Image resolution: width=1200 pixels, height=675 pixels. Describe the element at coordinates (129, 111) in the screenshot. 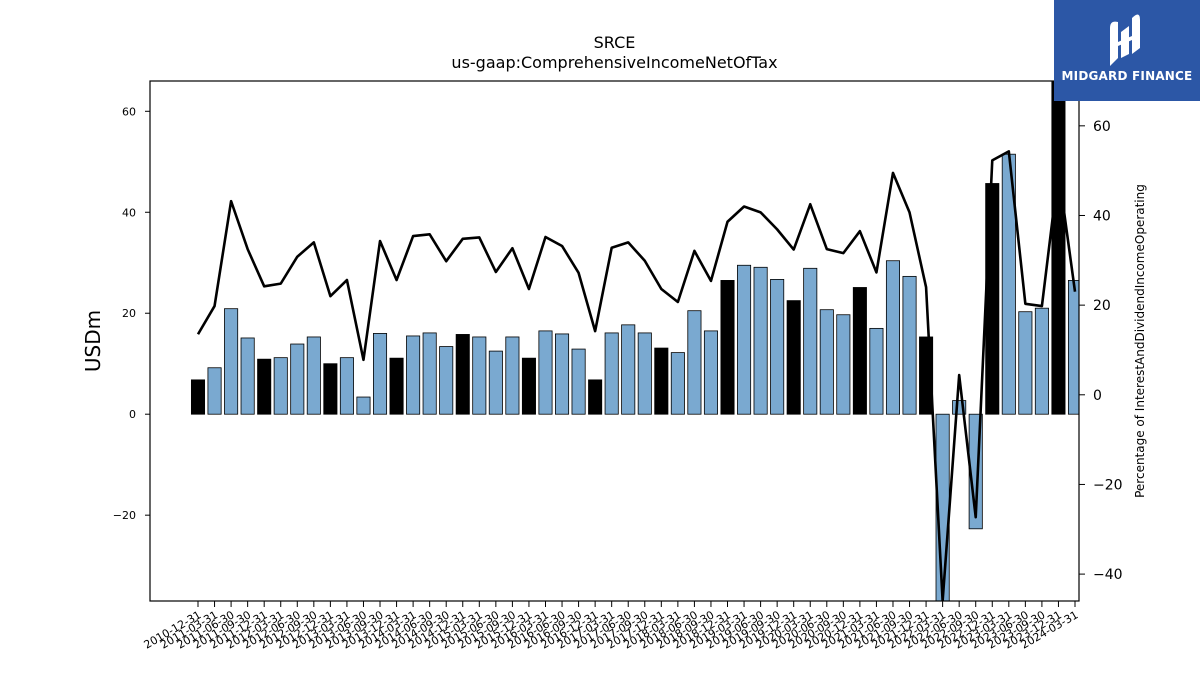

I see `y-tick-label: 60` at that location.